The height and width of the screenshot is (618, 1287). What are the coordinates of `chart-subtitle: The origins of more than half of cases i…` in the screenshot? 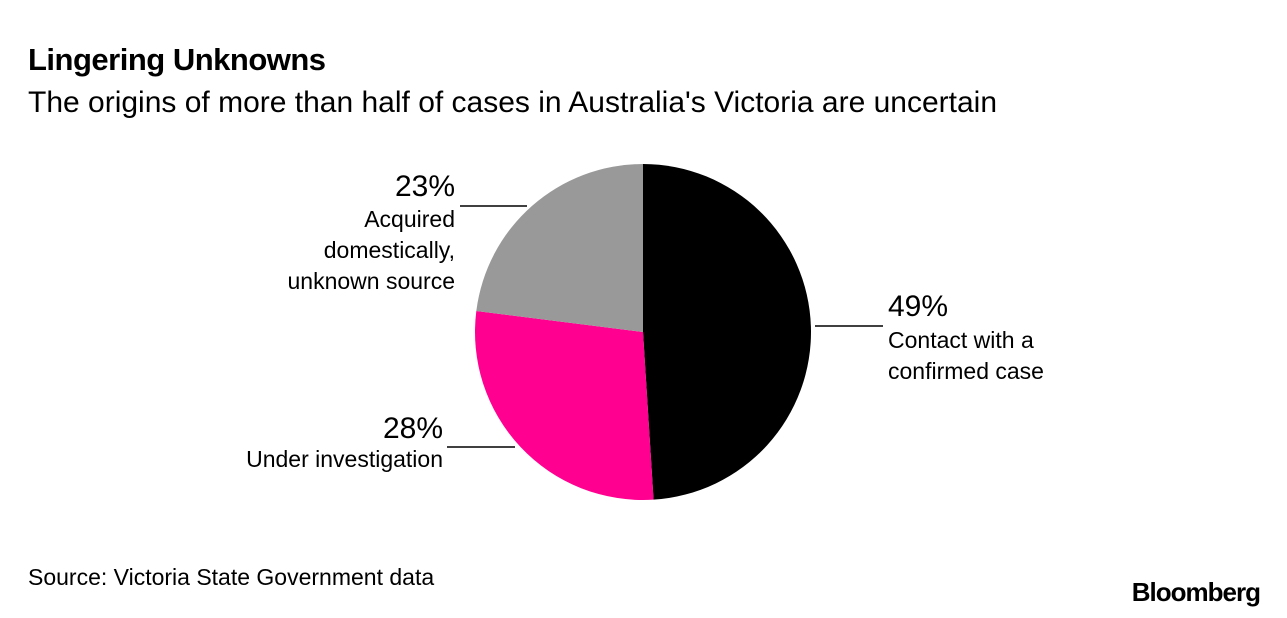 It's located at (513, 102).